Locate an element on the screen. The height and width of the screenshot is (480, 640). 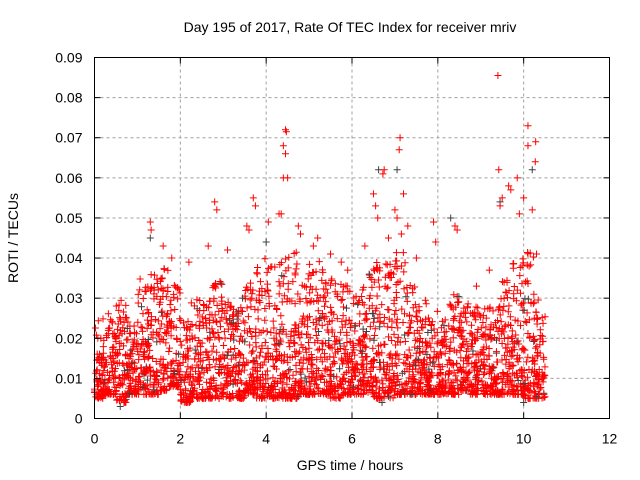
x-tick-label: 4 is located at coordinates (266, 439).